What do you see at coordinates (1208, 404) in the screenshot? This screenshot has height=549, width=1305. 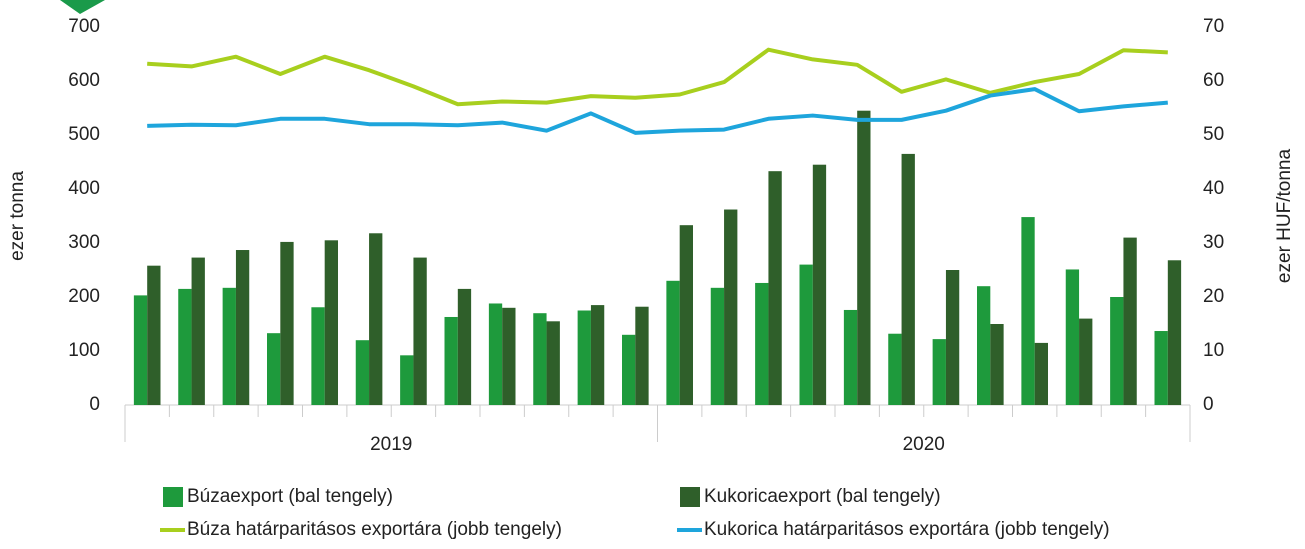 I see `y2-tick-label: 0` at bounding box center [1208, 404].